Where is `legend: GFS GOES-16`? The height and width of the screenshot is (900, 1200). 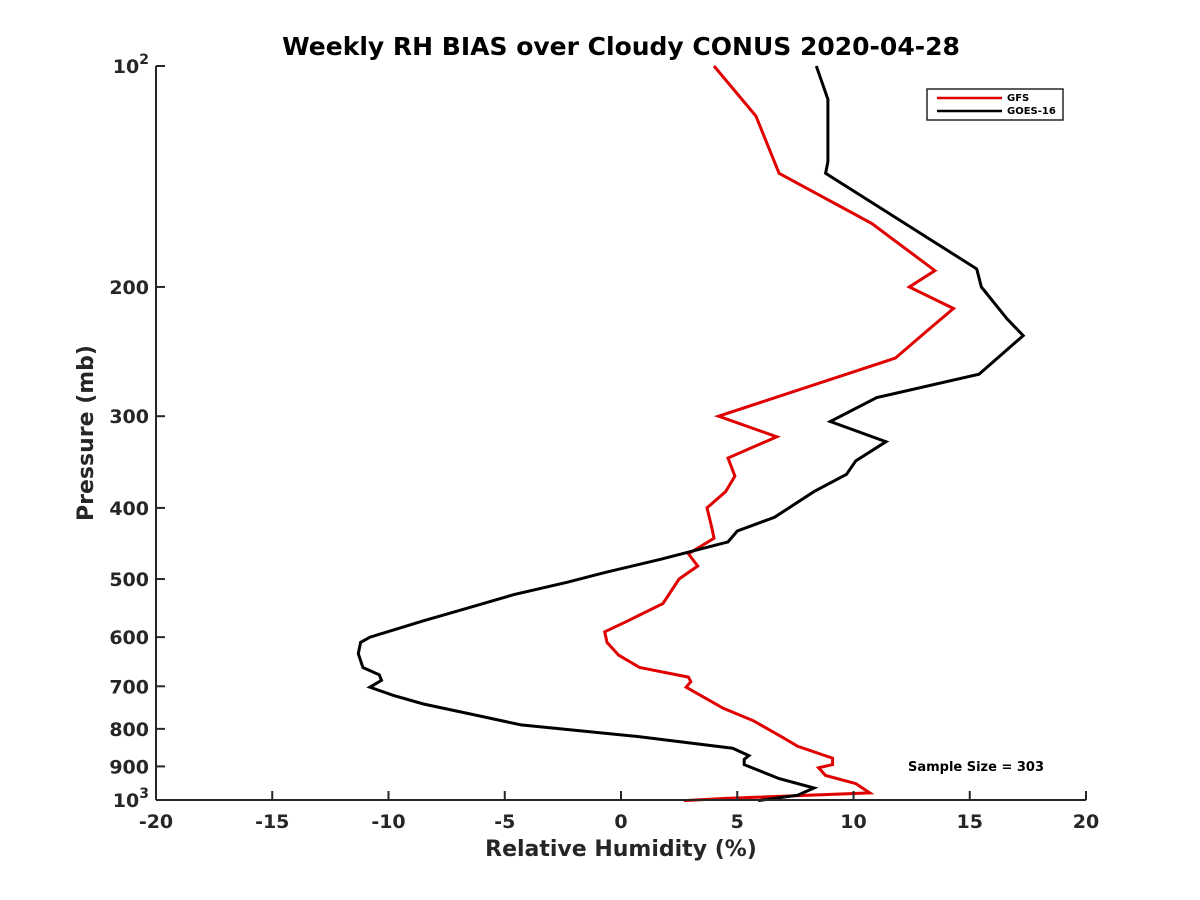 legend: GFS GOES-16 is located at coordinates (995, 104).